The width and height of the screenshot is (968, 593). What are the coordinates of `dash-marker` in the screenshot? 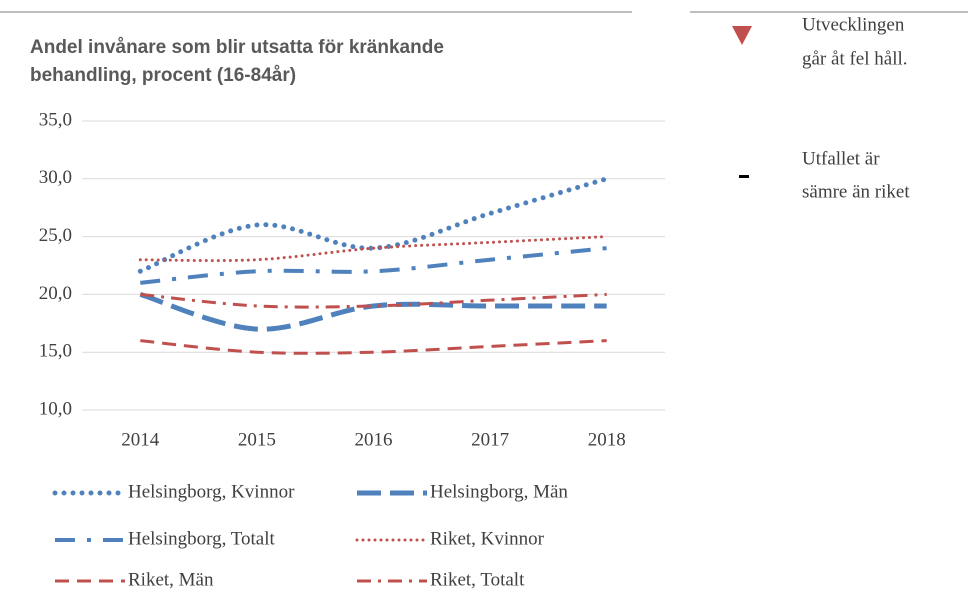 It's located at (744, 176).